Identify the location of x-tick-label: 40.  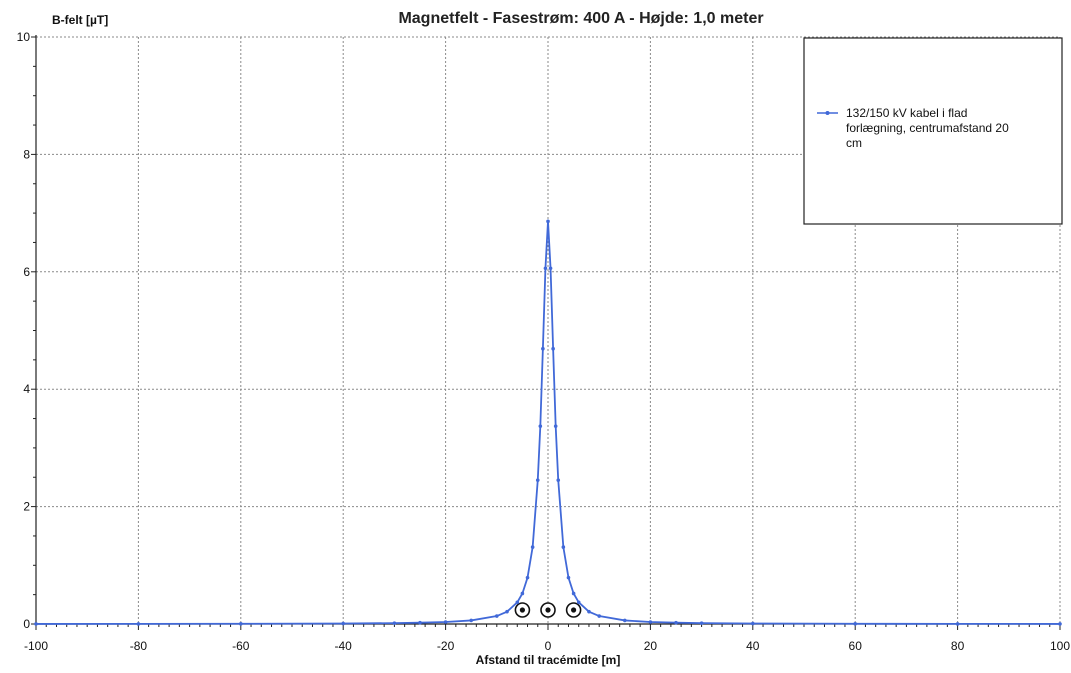
(753, 646).